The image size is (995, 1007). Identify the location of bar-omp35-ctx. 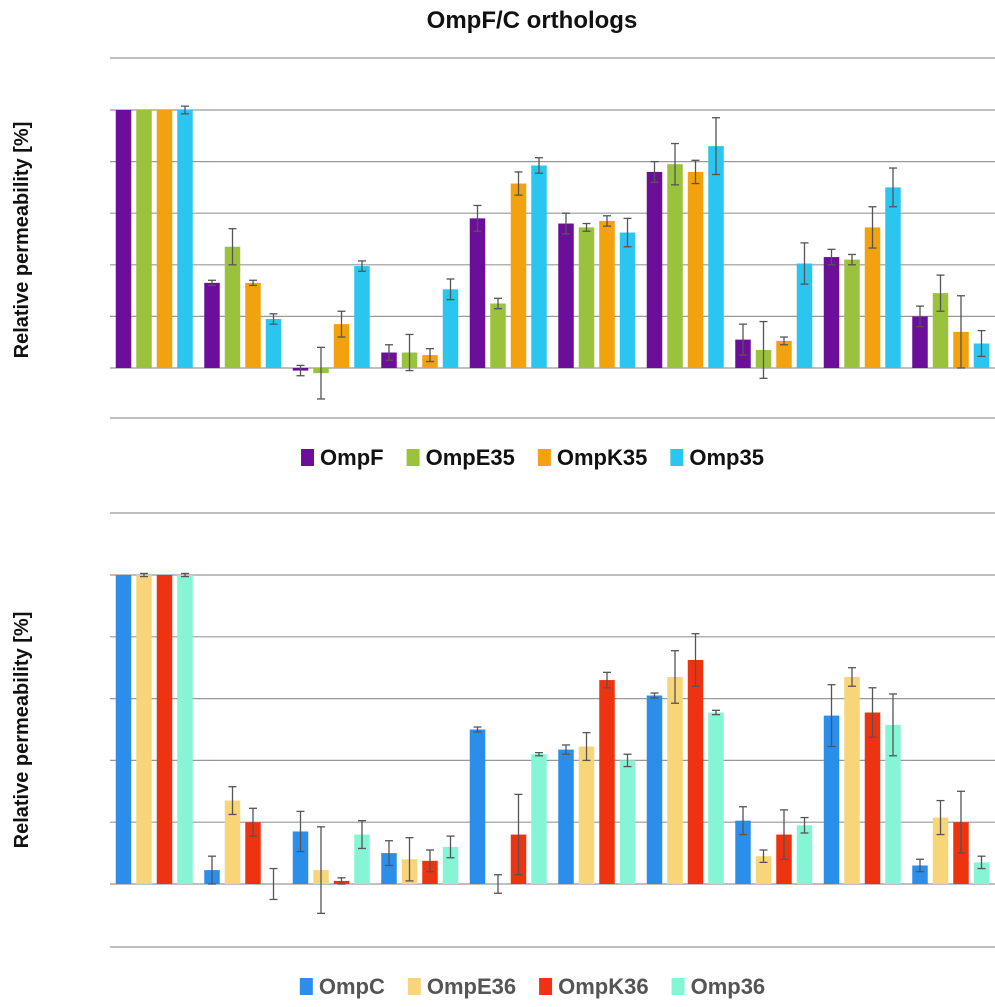
(804, 315).